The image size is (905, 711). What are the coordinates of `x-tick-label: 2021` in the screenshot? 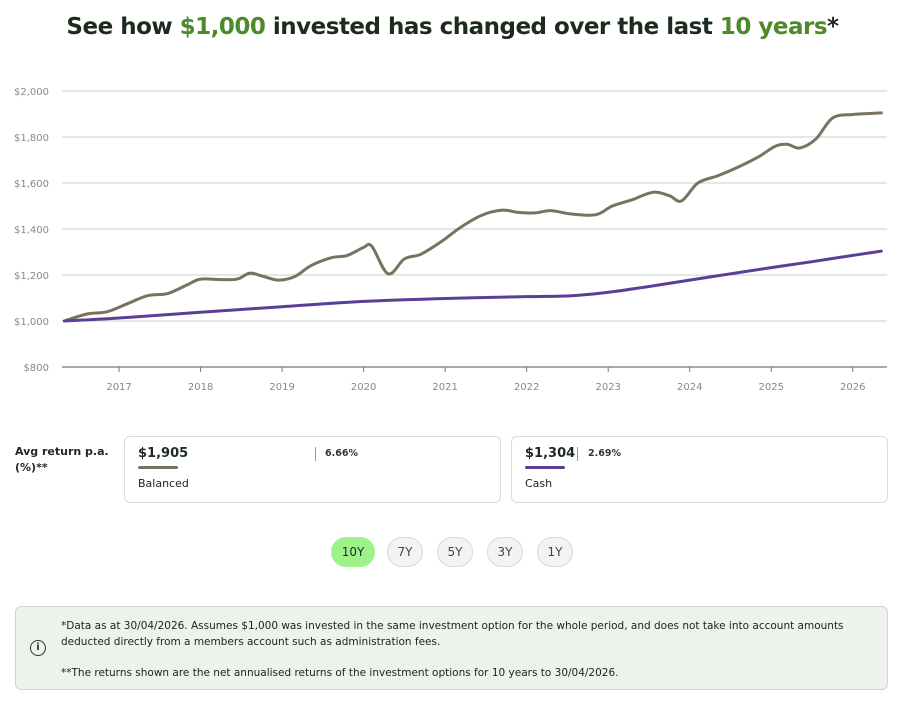 It's located at (444, 387).